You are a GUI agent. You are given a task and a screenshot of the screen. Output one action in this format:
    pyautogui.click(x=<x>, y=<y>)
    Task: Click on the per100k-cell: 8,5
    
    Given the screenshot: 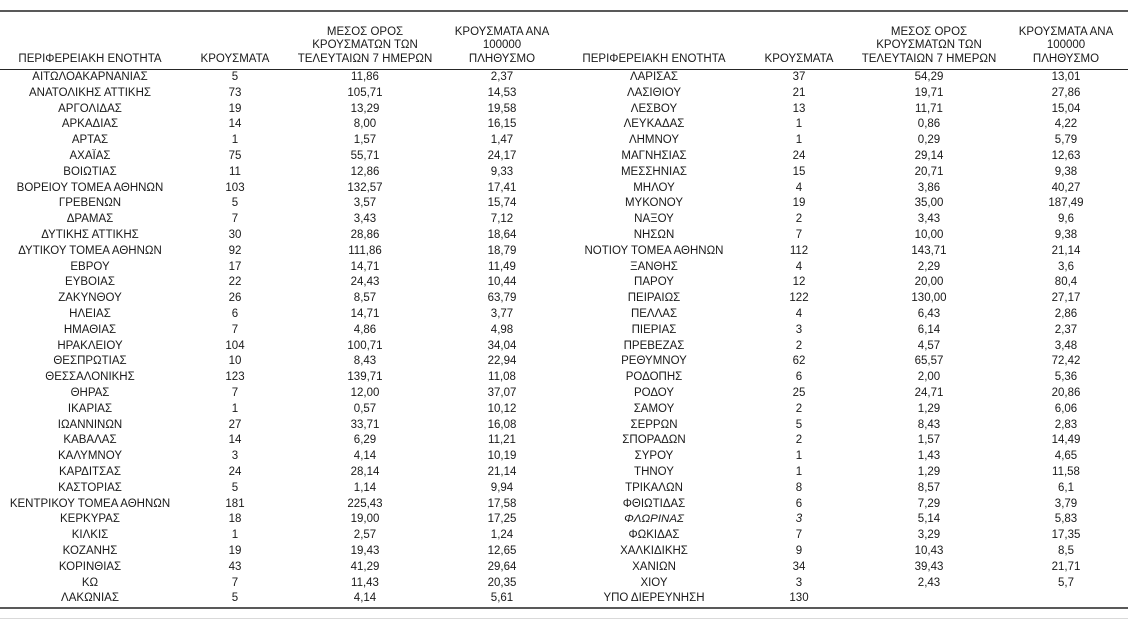 What is the action you would take?
    pyautogui.click(x=1066, y=550)
    